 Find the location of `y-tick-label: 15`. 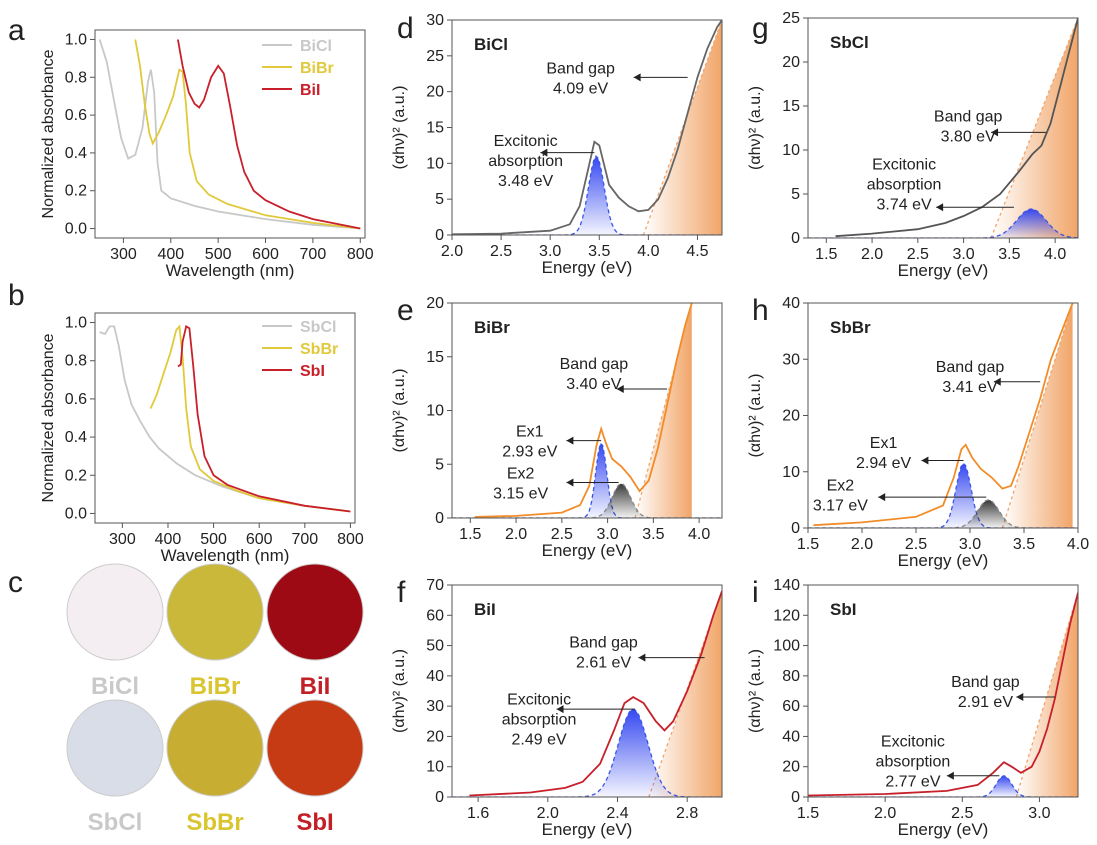

y-tick-label: 15 is located at coordinates (435, 357).